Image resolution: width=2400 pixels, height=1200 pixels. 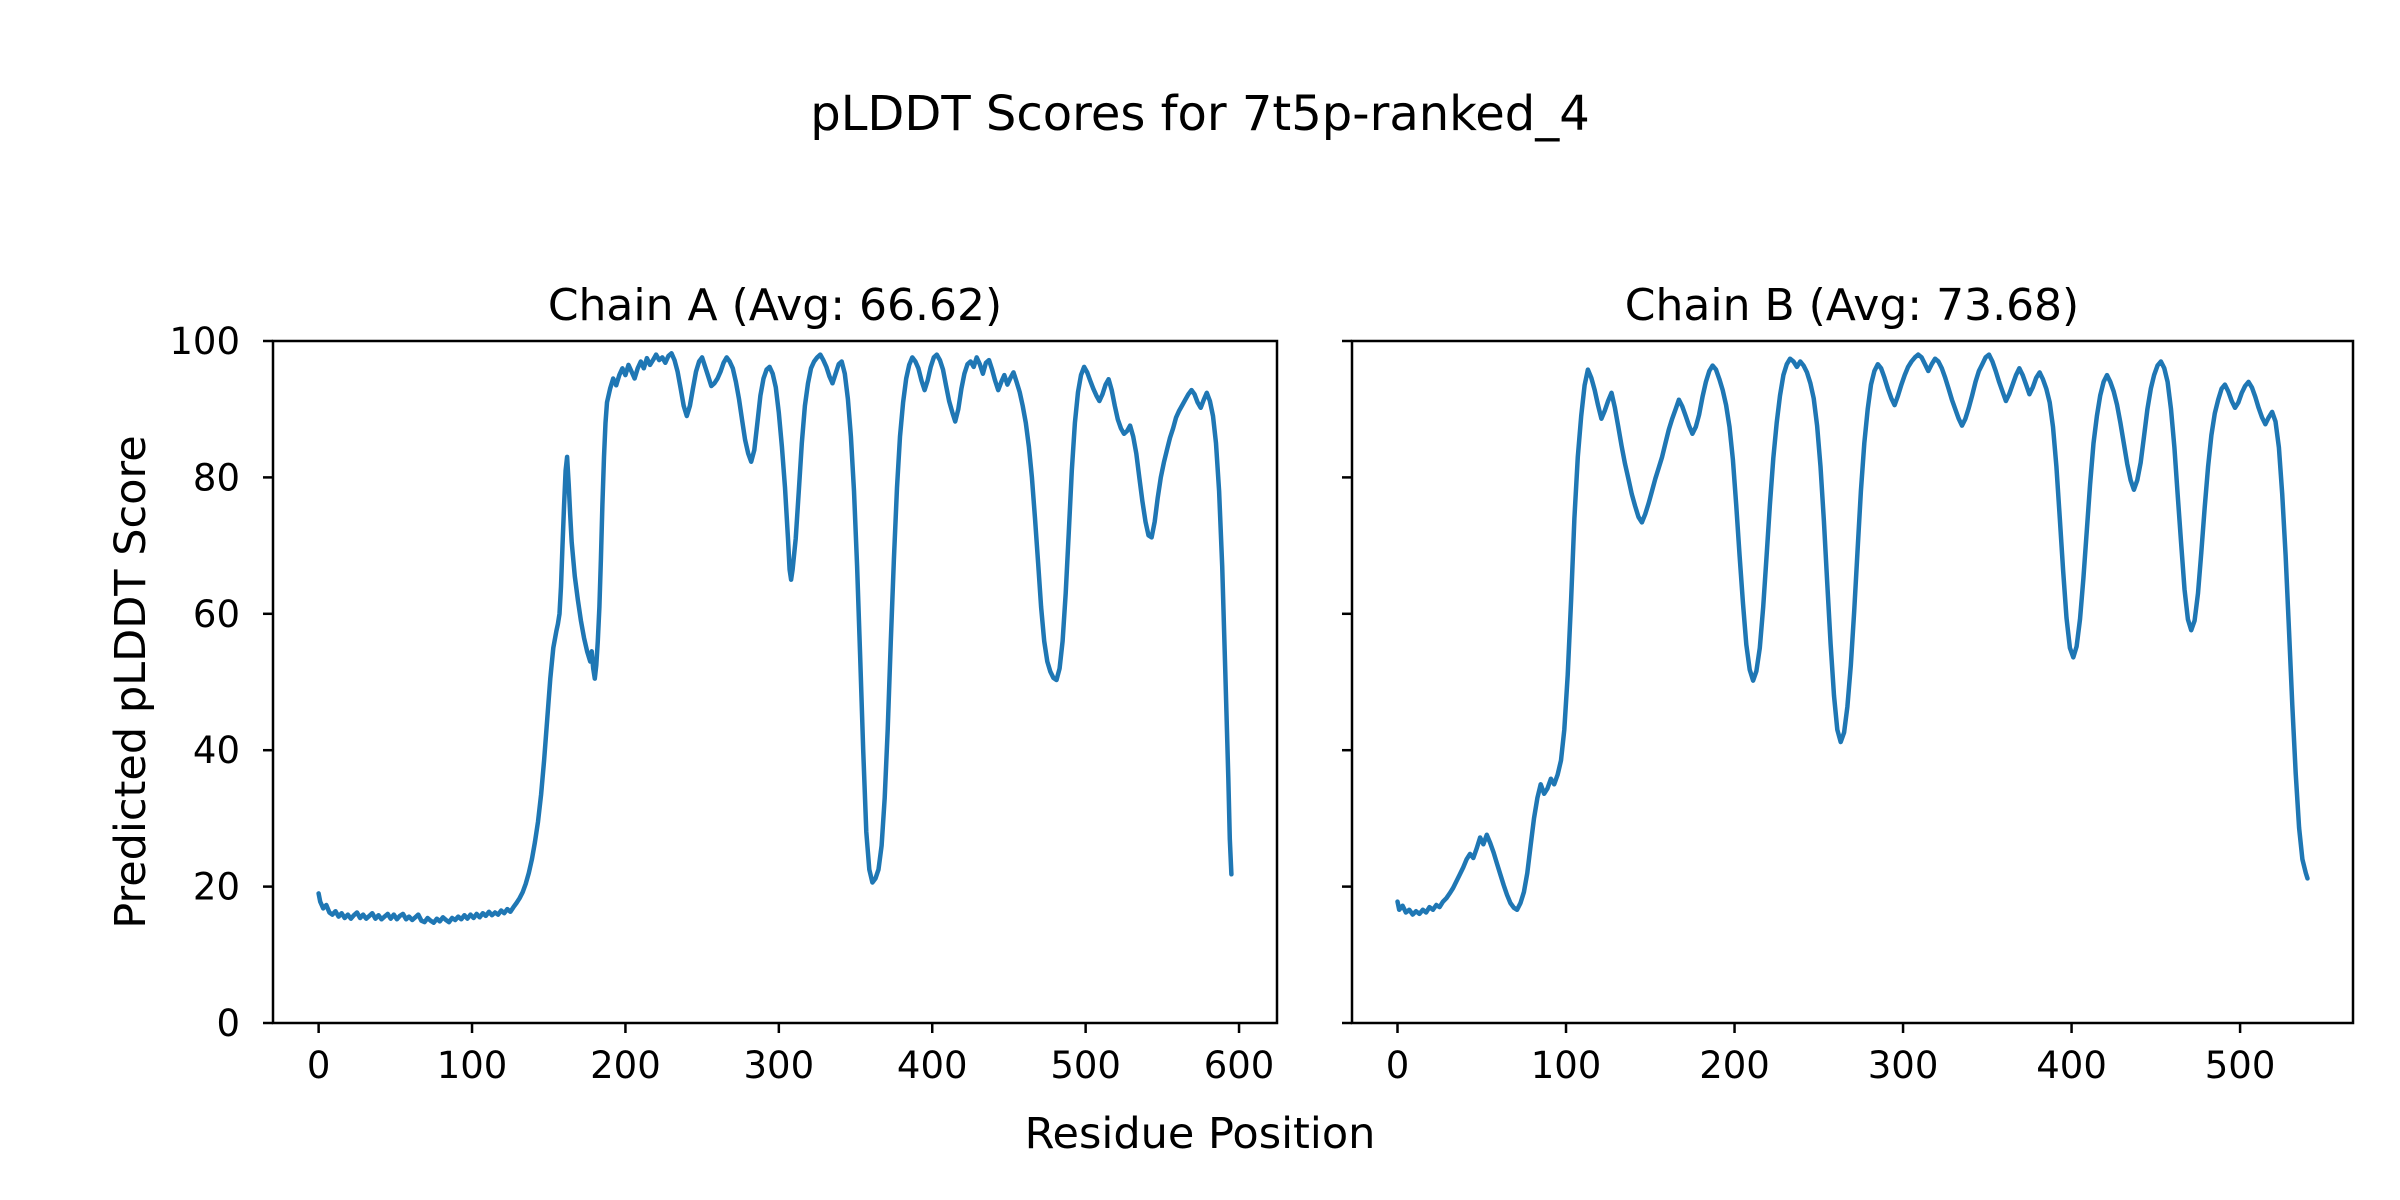 What do you see at coordinates (216, 614) in the screenshot?
I see `y-tick-label: 60` at bounding box center [216, 614].